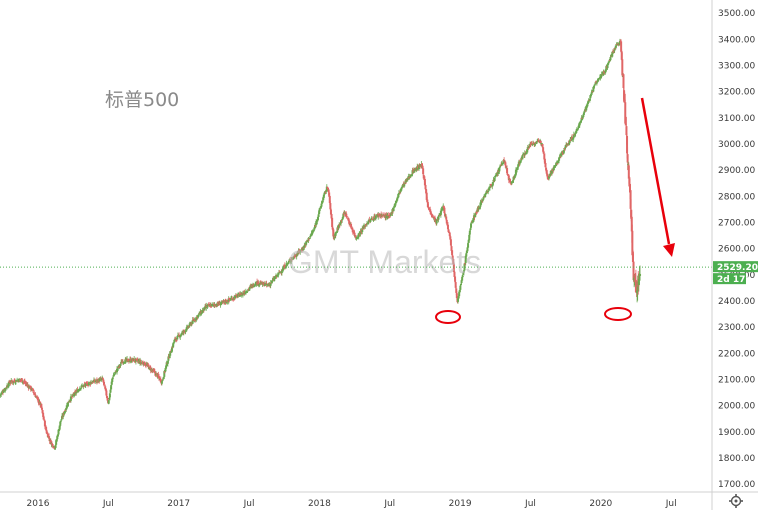 This screenshot has height=510, width=758. Describe the element at coordinates (736, 459) in the screenshot. I see `y-tick-label: 1800.00` at that location.